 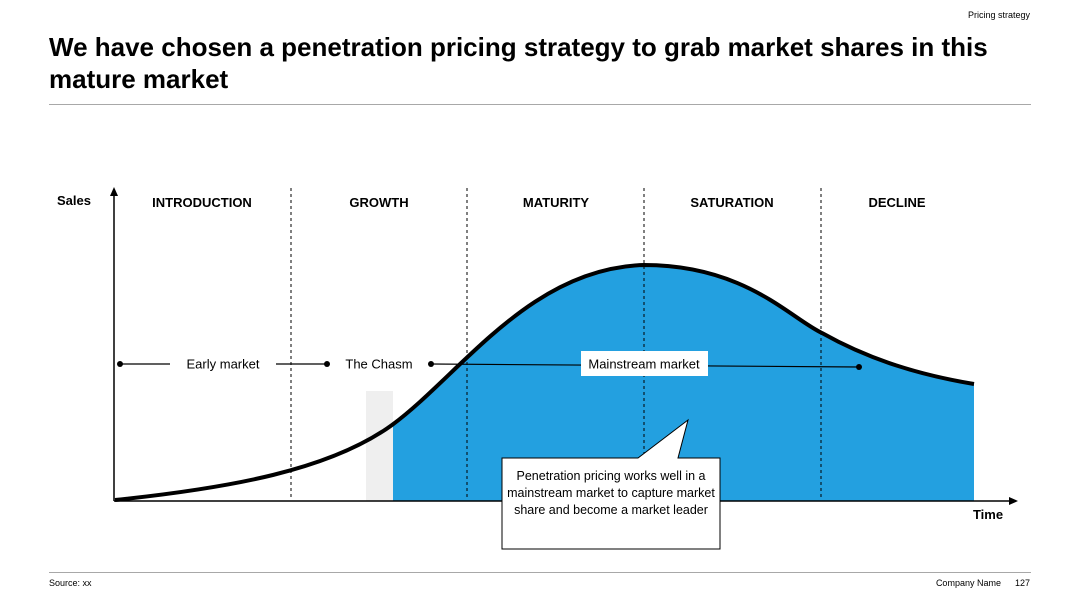 I want to click on y-axis-arrow, so click(x=114, y=191).